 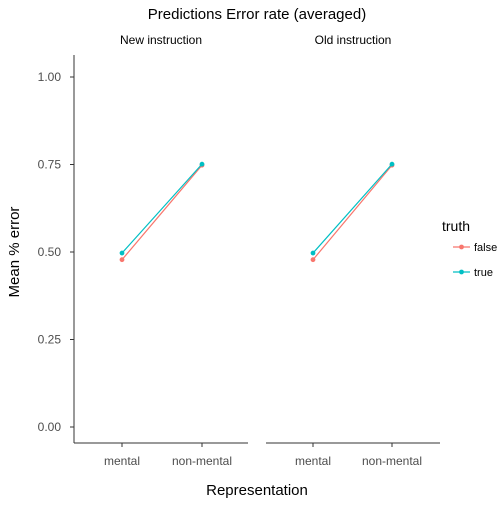 What do you see at coordinates (50, 252) in the screenshot?
I see `y-tick-label: 0.50` at bounding box center [50, 252].